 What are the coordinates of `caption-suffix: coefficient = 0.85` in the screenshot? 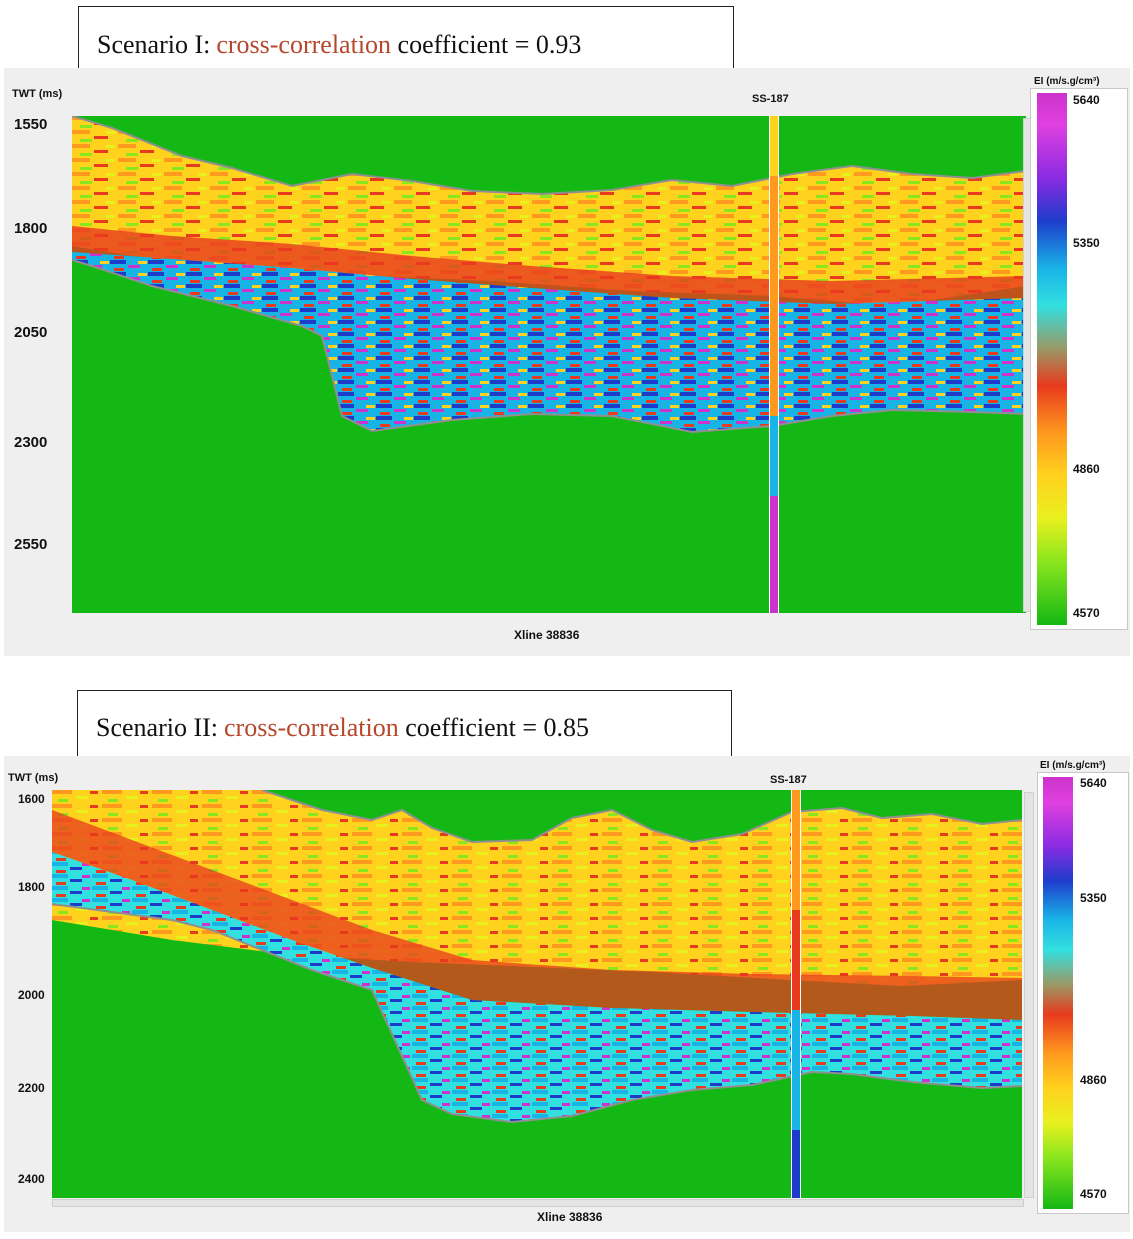 It's located at (494, 727).